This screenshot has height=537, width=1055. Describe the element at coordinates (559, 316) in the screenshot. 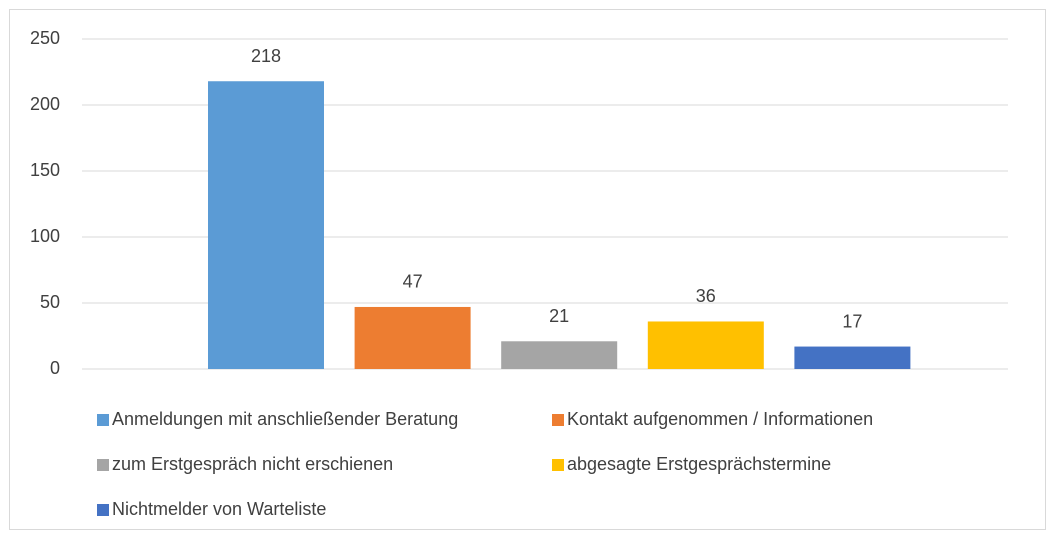

I see `value-label: 21` at that location.